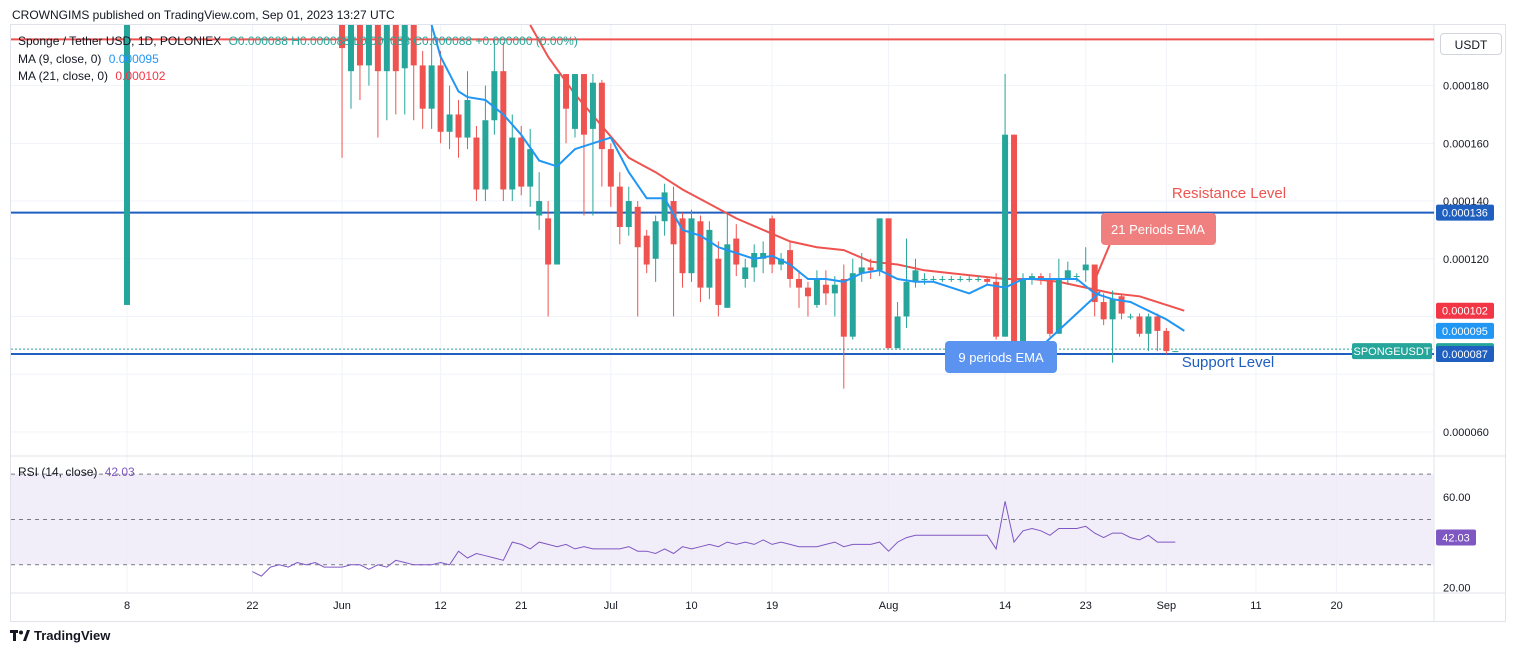  I want to click on legend-ma21: MA (21, close, 0) 0.000102, so click(91, 76).